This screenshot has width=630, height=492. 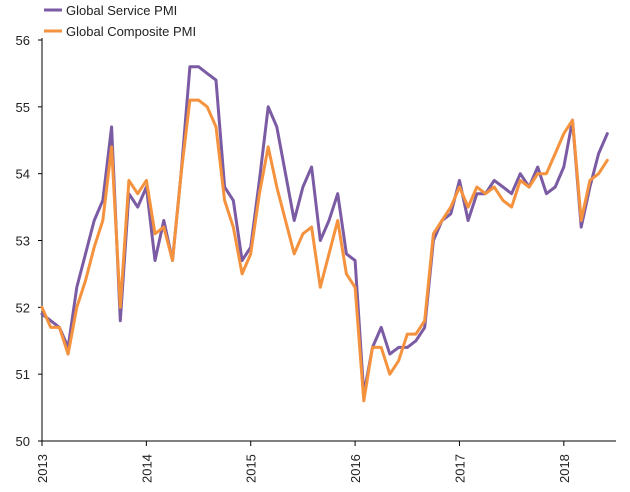 I want to click on legend-entry-composite: Global Composite PMI, so click(x=120, y=31).